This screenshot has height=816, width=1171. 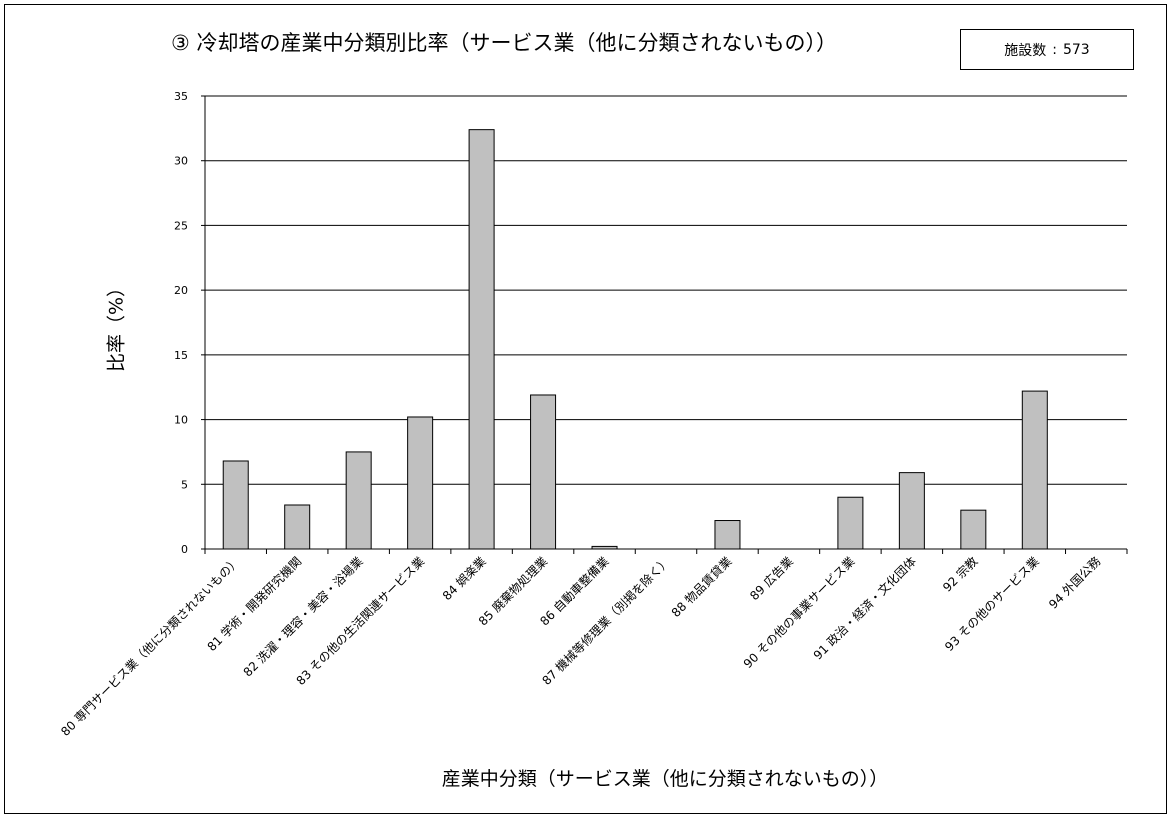 I want to click on facility-count-value: 573, so click(x=1076, y=49).